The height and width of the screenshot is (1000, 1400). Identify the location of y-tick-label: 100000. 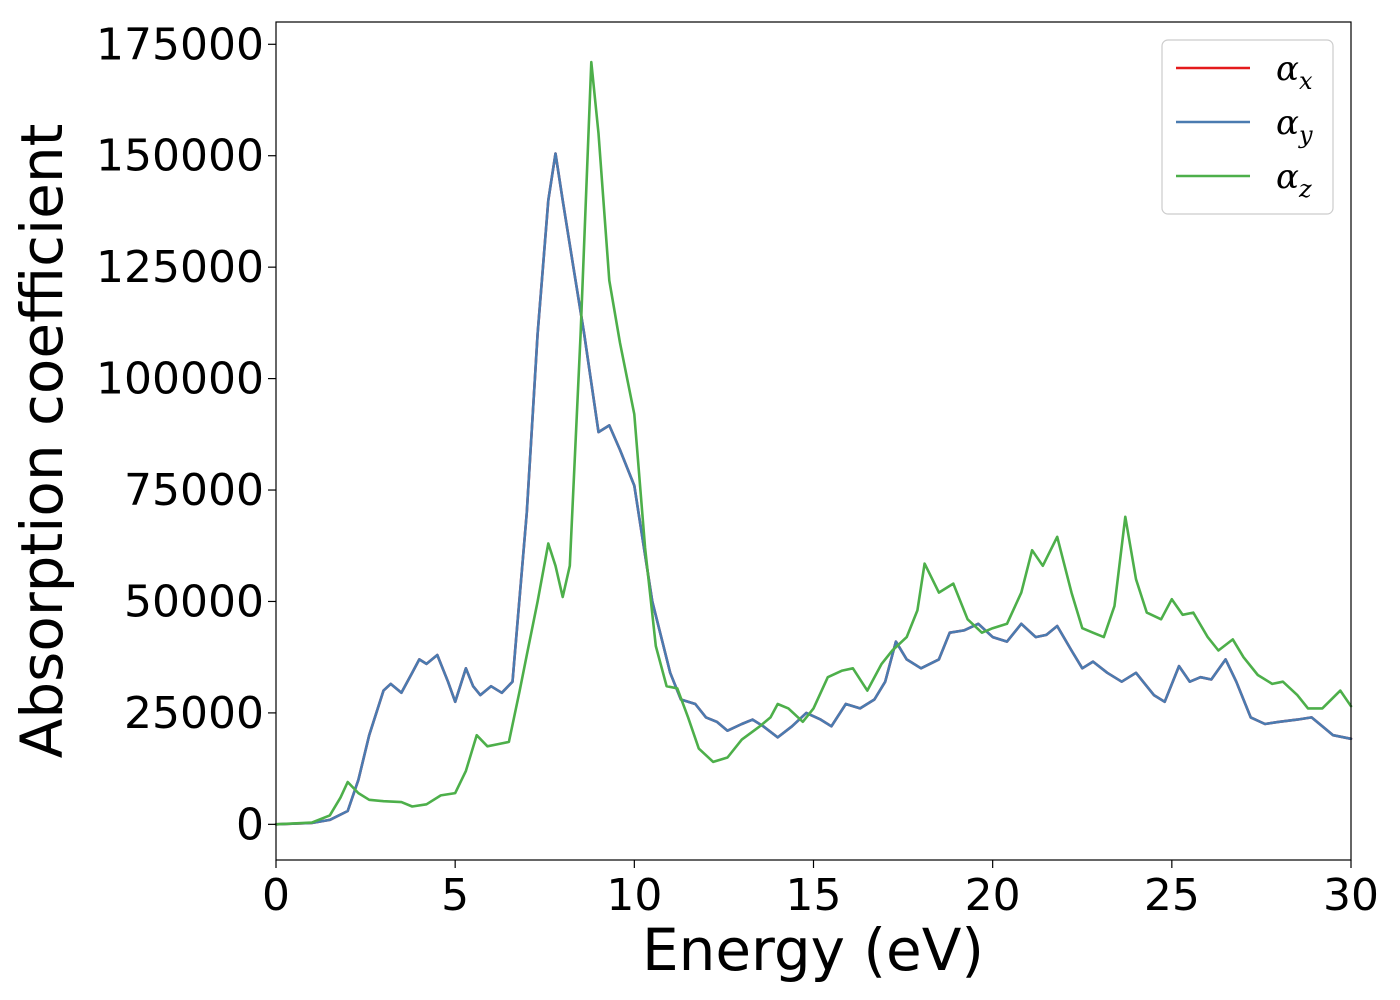
(180, 379).